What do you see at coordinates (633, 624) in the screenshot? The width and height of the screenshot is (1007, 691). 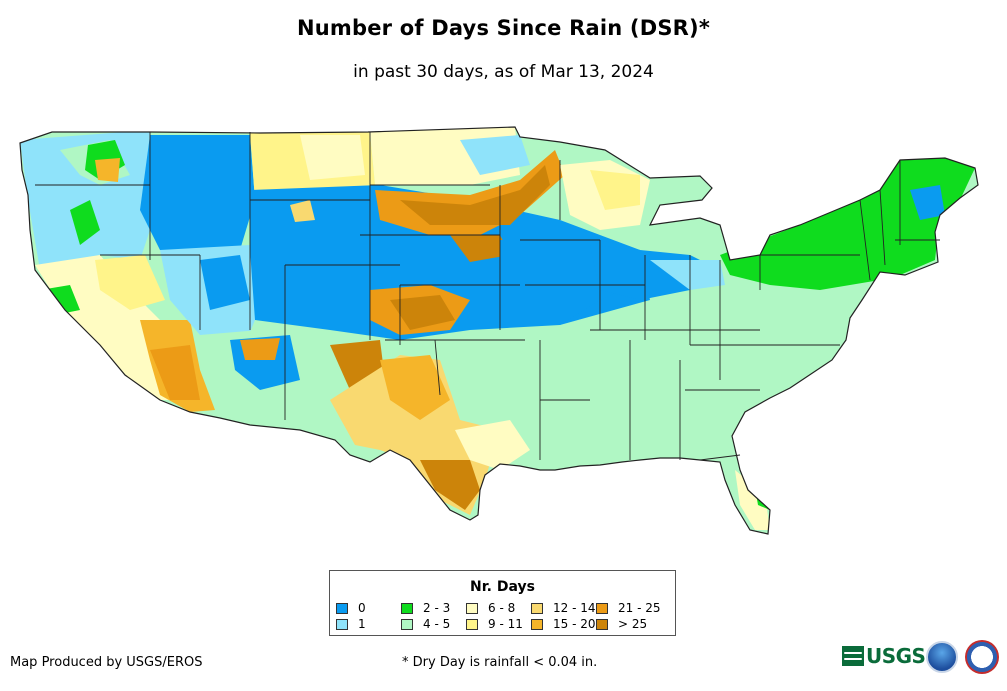 I see `legend-label: > 25` at bounding box center [633, 624].